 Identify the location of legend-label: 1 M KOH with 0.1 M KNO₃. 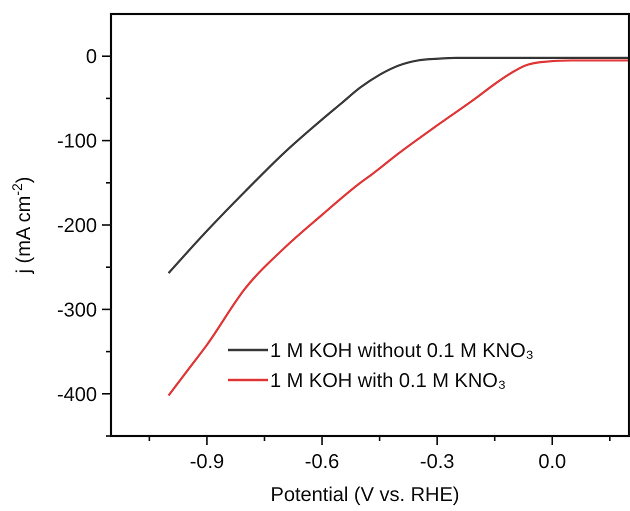
(388, 381).